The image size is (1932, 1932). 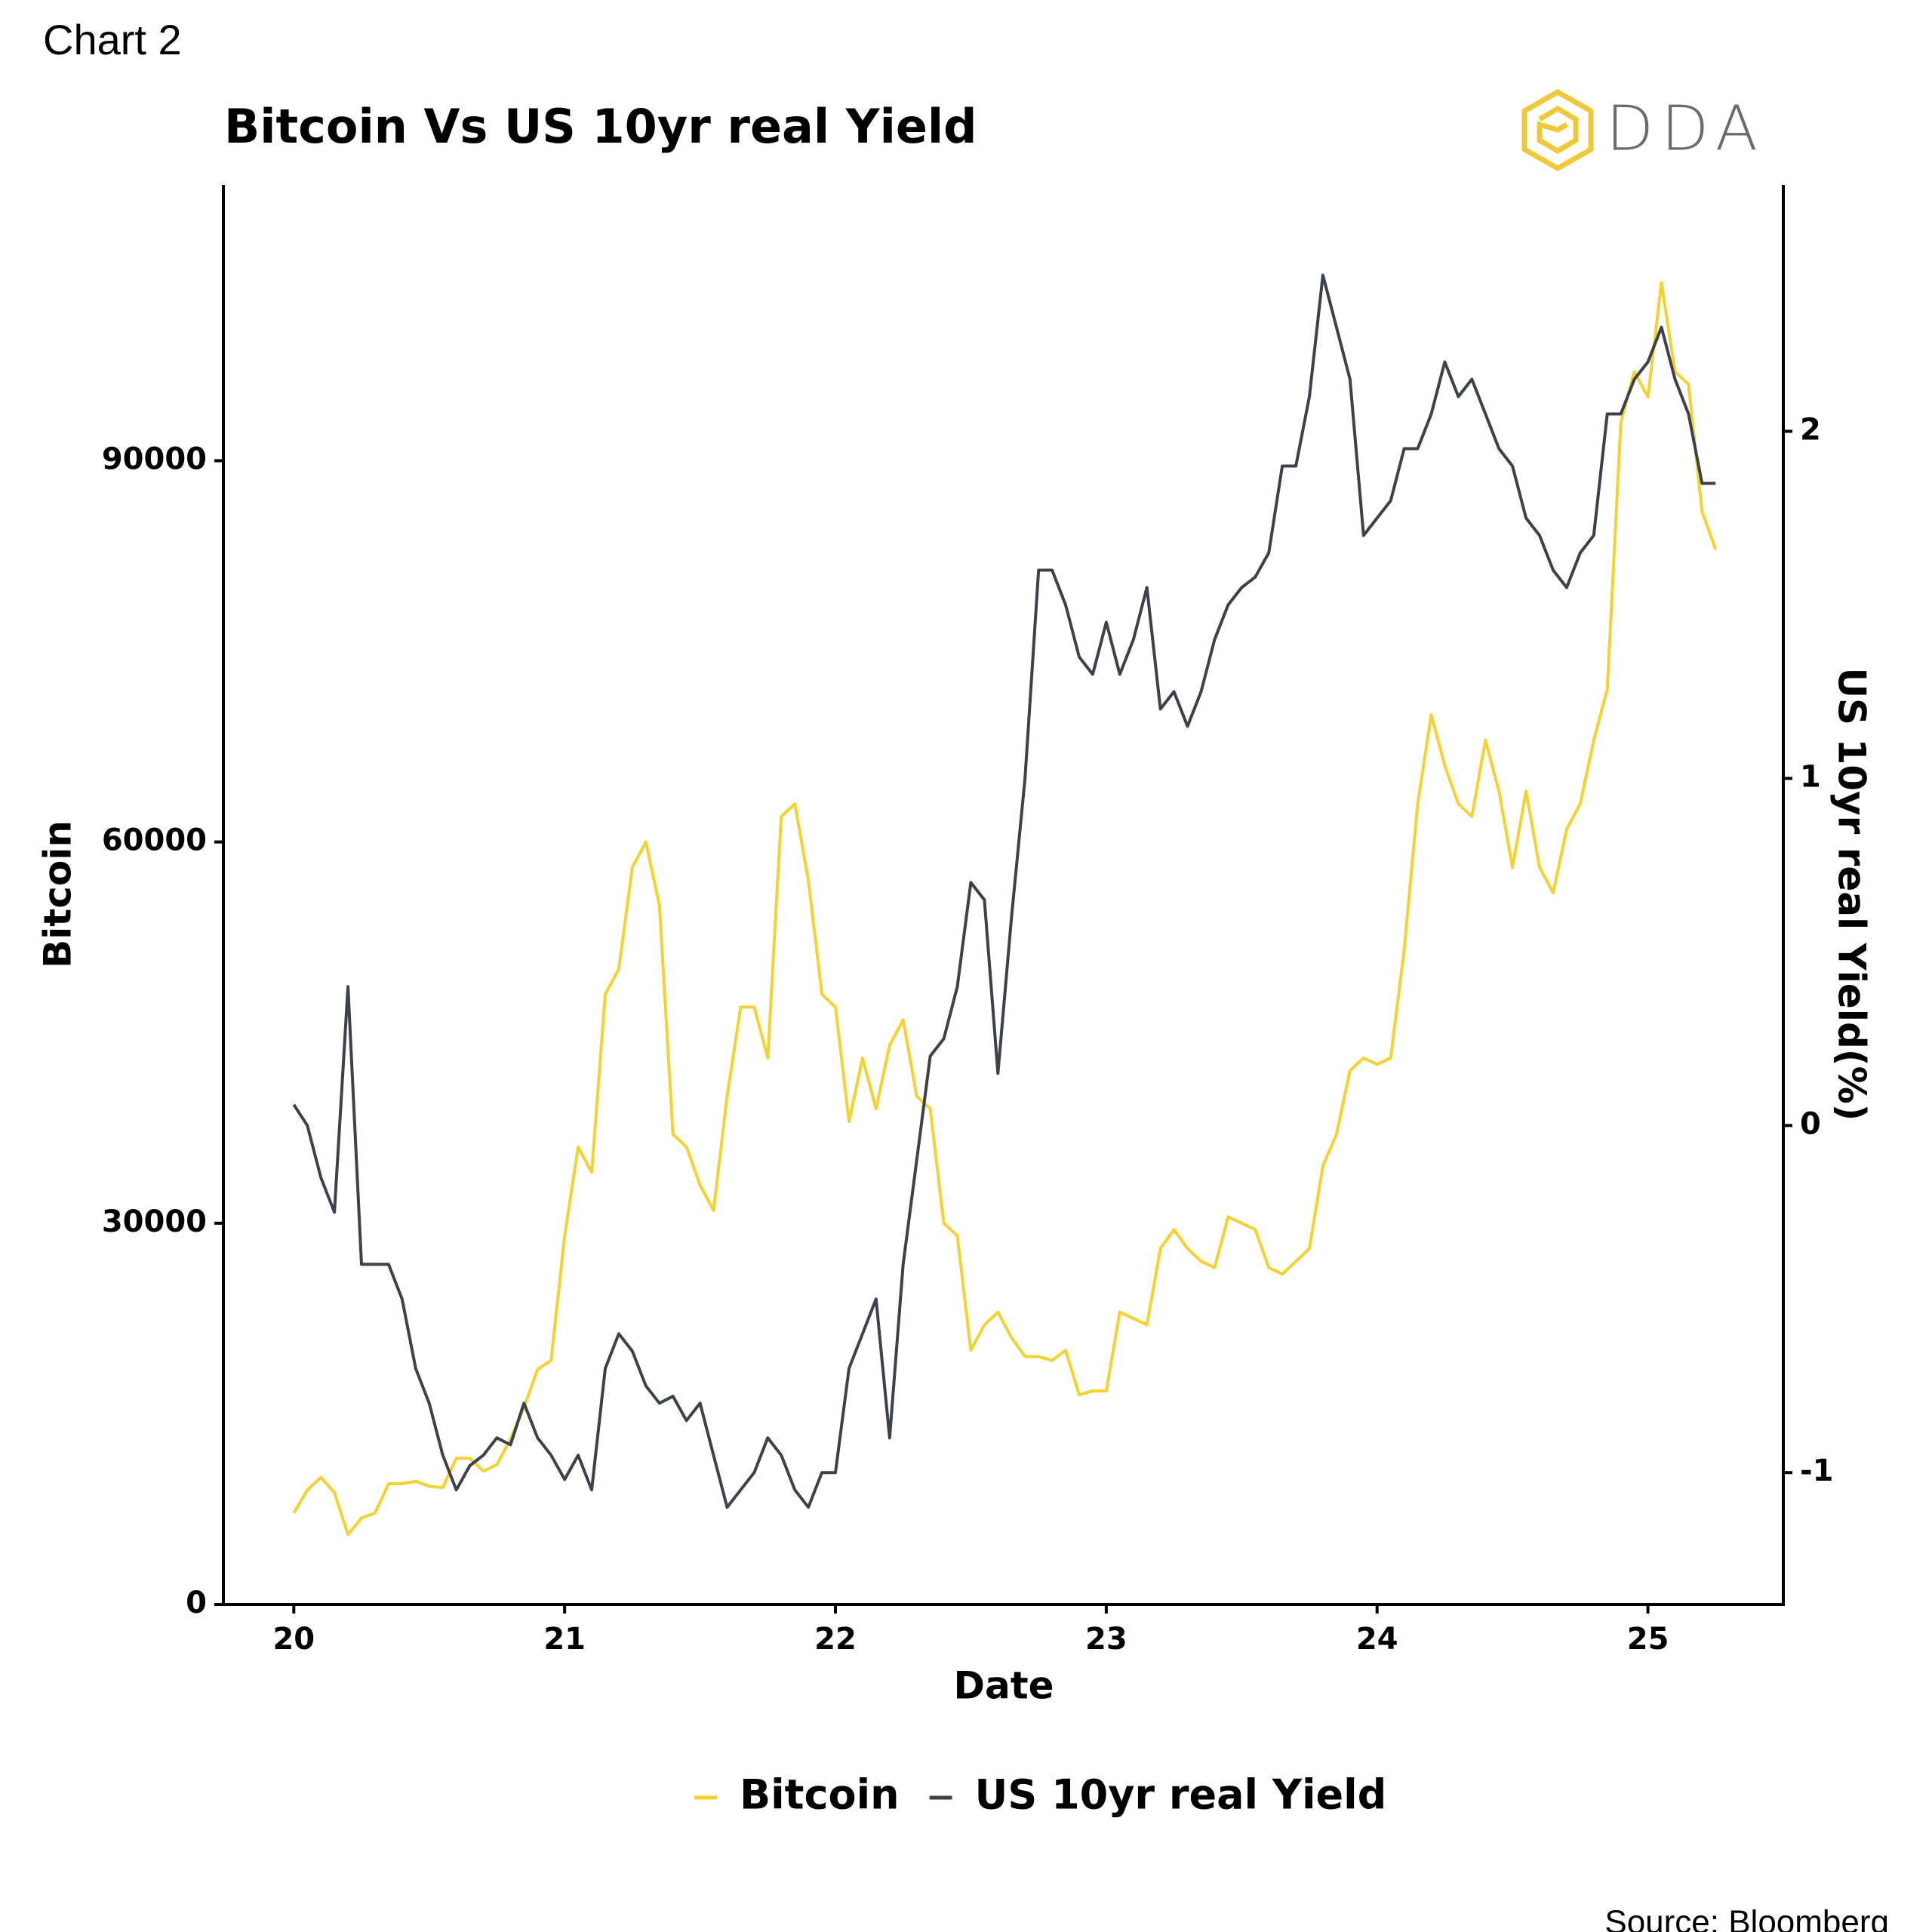 I want to click on chart-label: Chart 2, so click(x=112, y=39).